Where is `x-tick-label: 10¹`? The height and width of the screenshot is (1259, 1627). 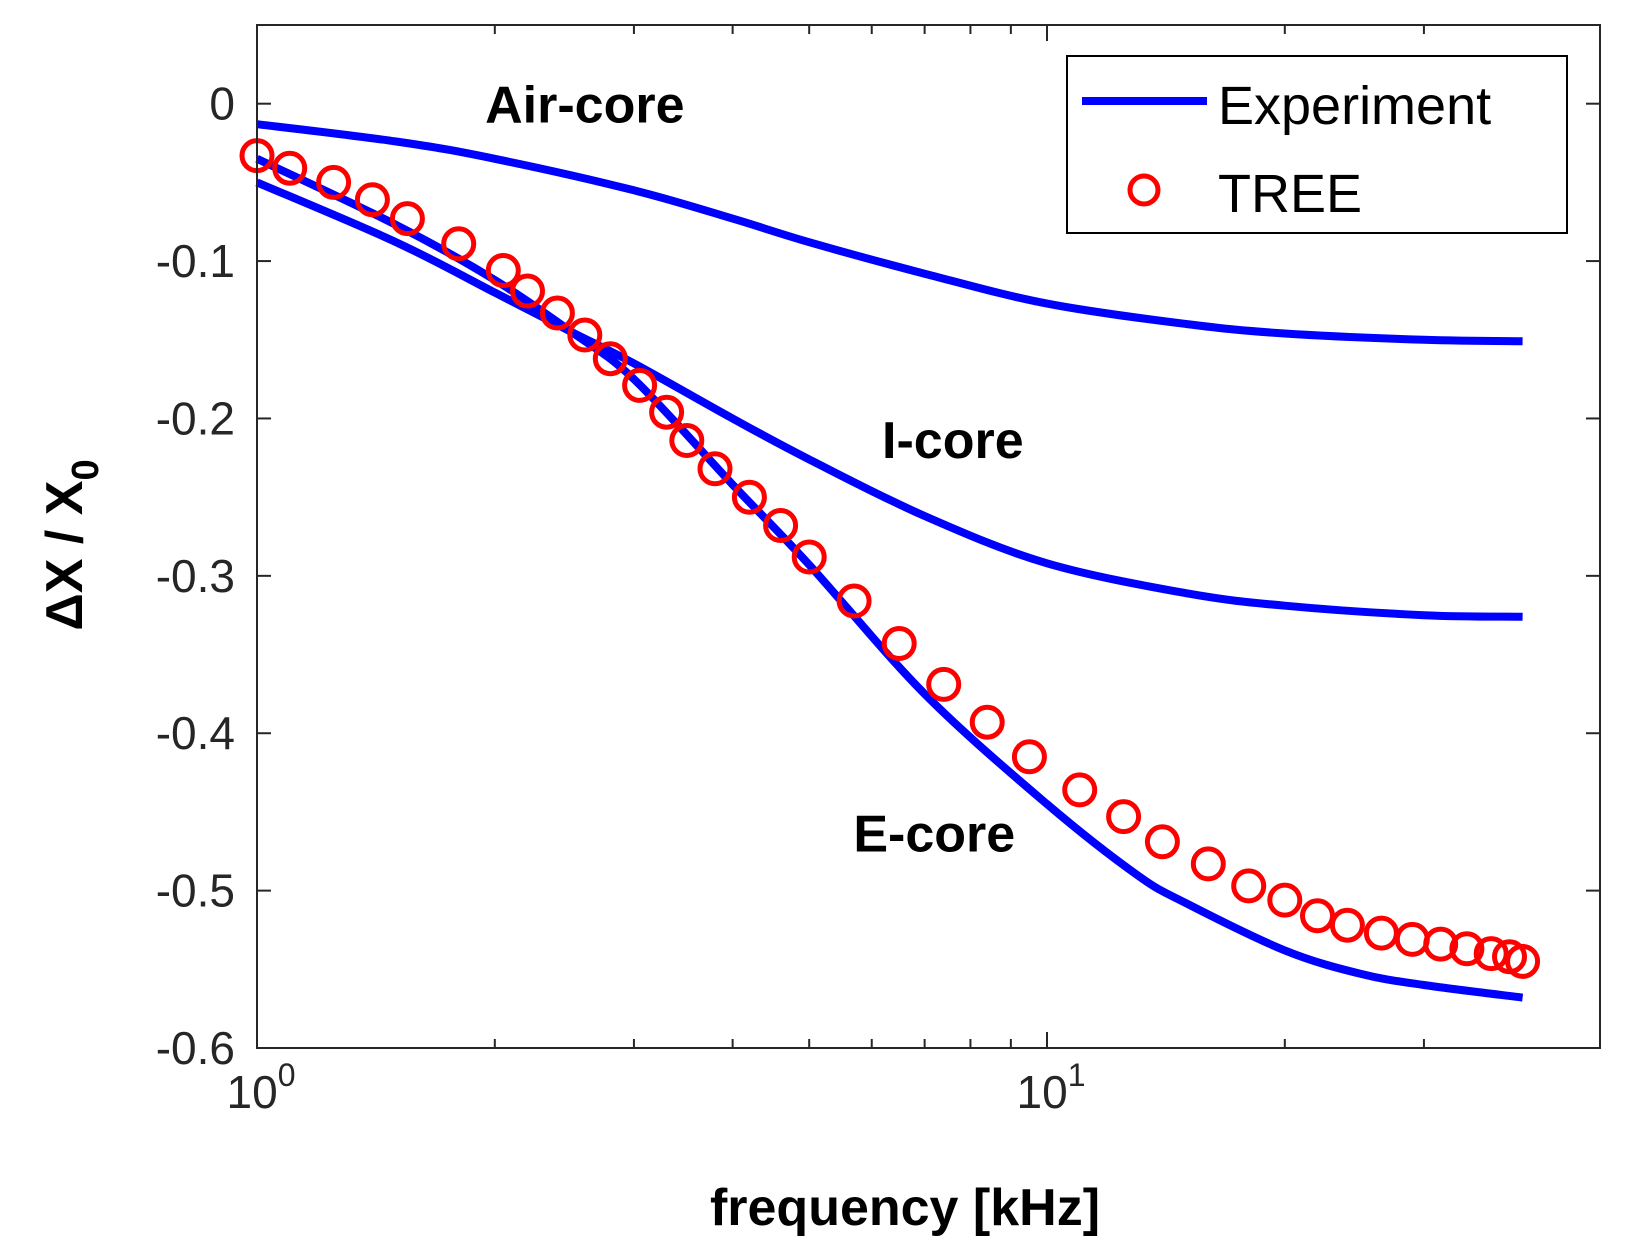 x-tick-label: 10¹ is located at coordinates (1051, 1087).